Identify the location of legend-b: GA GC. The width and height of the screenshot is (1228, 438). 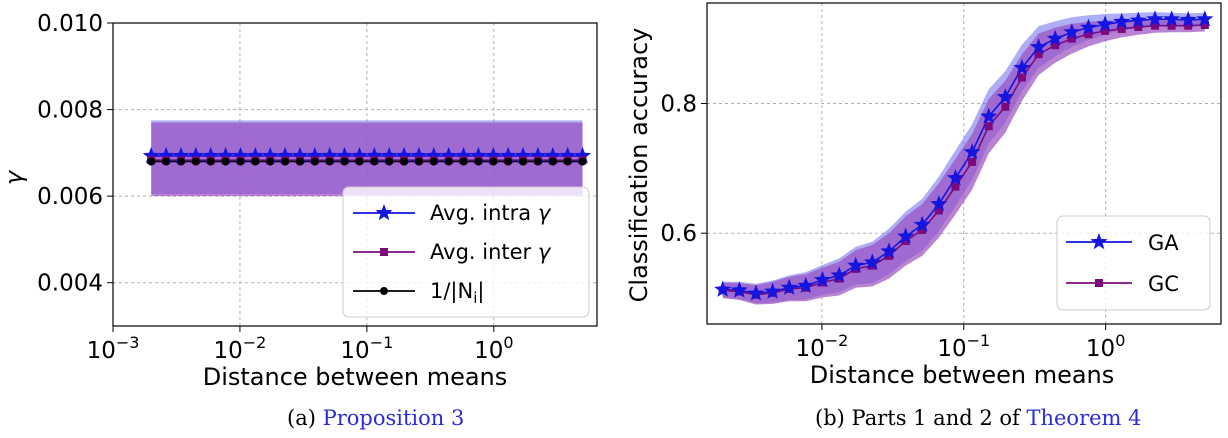
(1133, 263).